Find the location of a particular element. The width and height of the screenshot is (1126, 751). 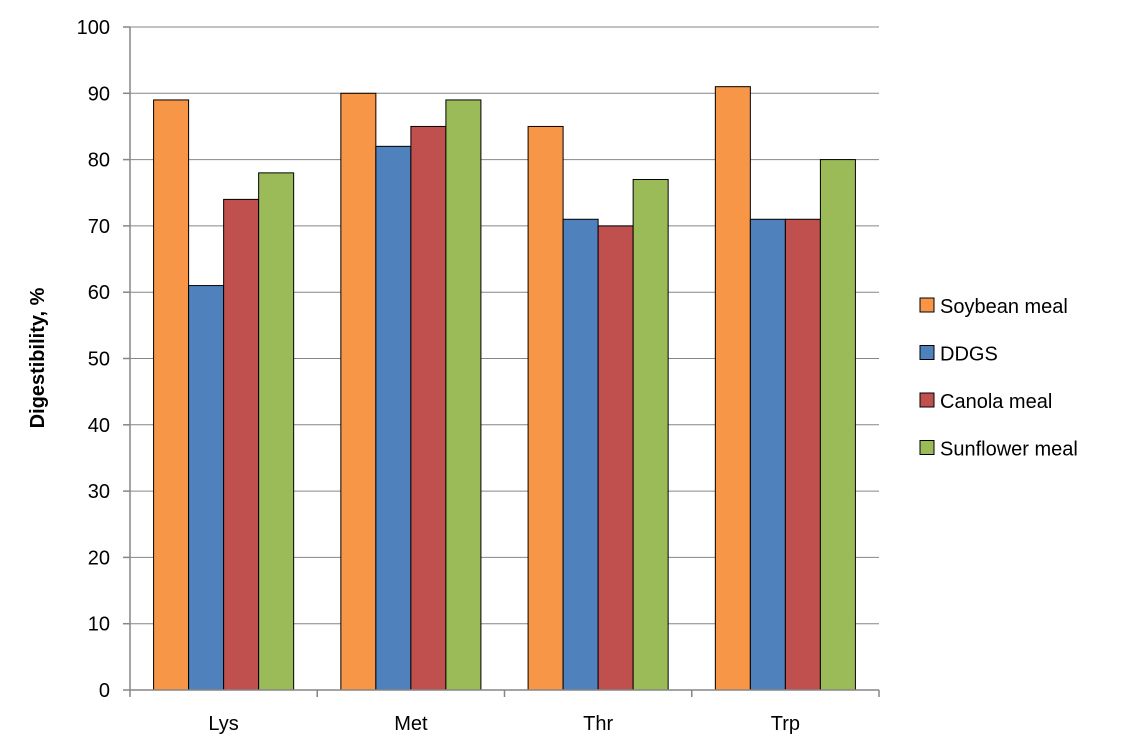

bar-canola-meal-thr is located at coordinates (615, 458).